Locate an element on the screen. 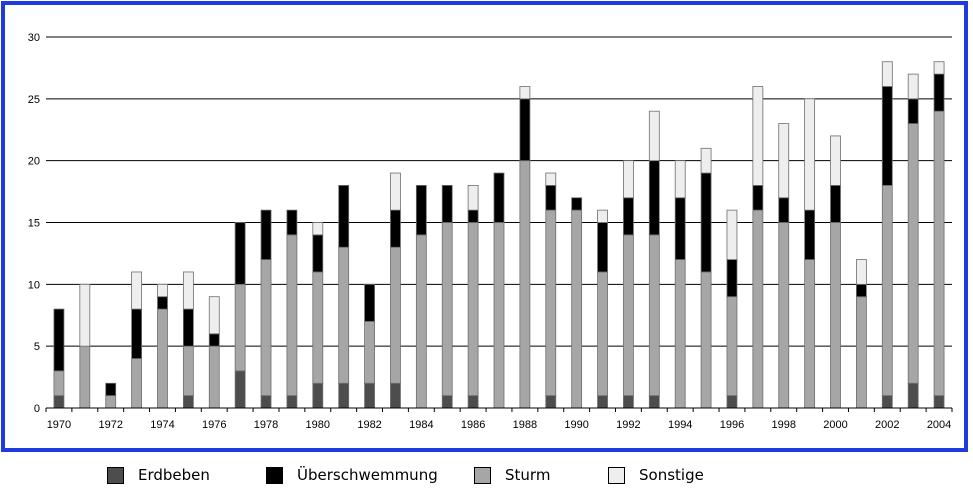 Image resolution: width=973 pixels, height=499 pixels. bar-segment-sturm-1997 is located at coordinates (758, 309).